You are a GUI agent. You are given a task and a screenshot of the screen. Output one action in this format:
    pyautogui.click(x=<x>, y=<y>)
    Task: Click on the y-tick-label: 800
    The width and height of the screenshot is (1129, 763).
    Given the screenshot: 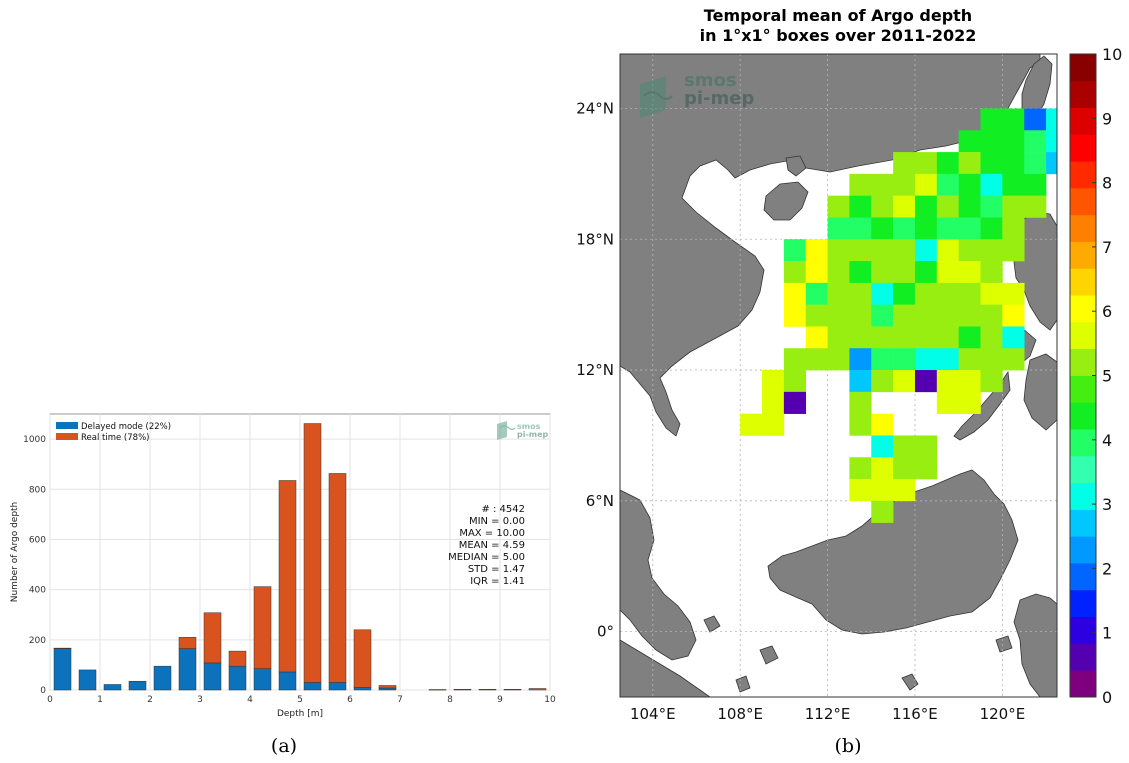 What is the action you would take?
    pyautogui.click(x=37, y=490)
    